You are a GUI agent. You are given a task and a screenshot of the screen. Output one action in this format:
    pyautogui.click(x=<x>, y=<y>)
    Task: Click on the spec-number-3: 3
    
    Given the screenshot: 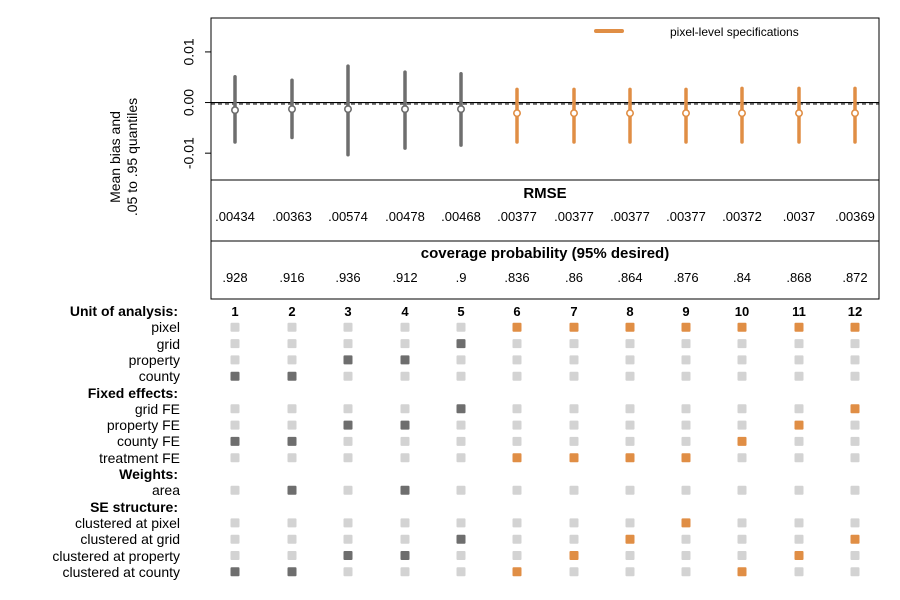 What is the action you would take?
    pyautogui.click(x=347, y=311)
    